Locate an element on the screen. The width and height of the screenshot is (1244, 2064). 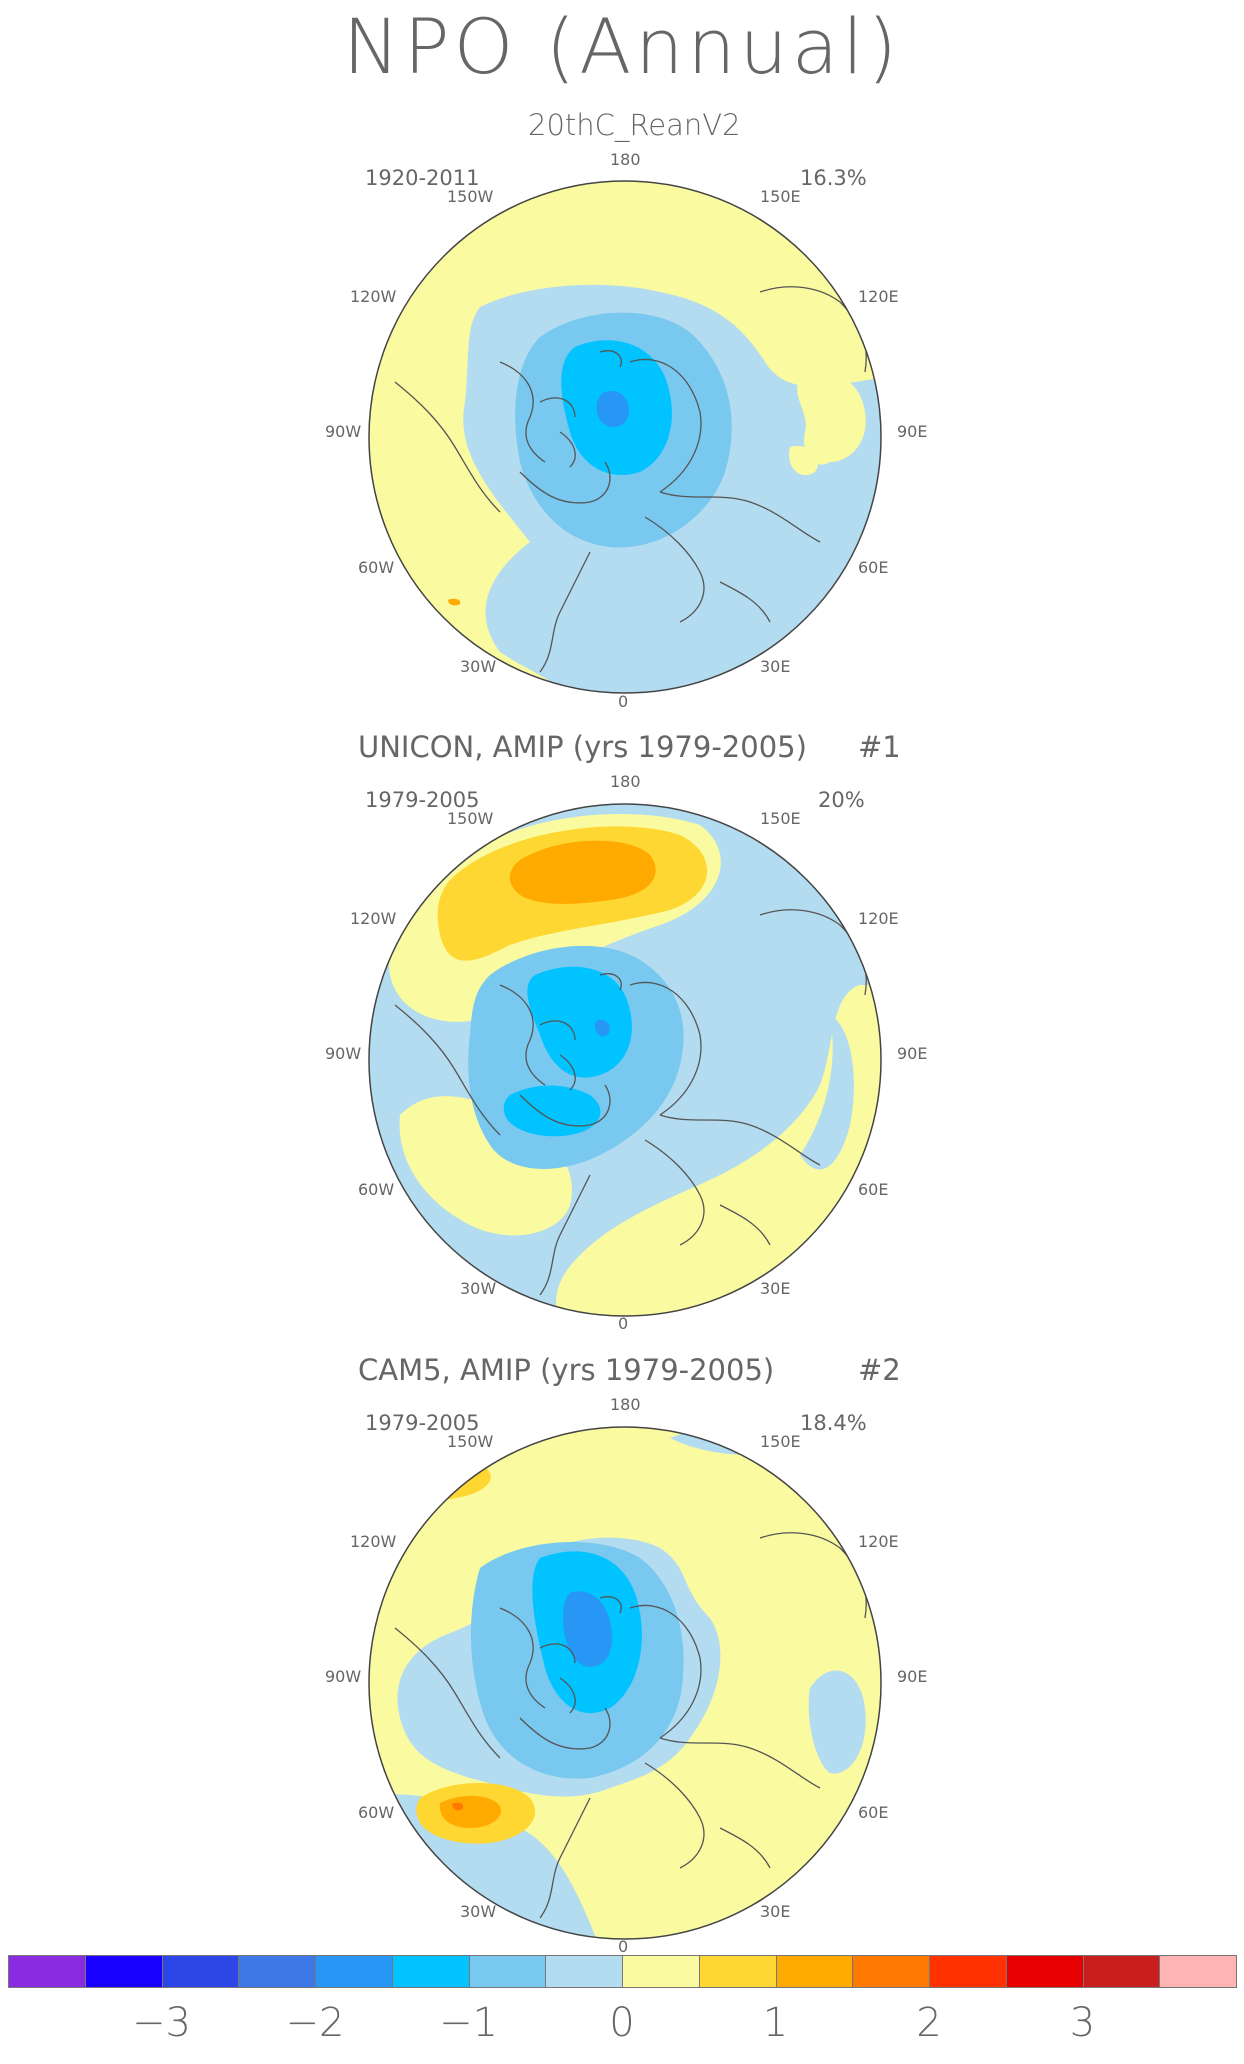
panel-2-period: 1979-2005 is located at coordinates (422, 800).